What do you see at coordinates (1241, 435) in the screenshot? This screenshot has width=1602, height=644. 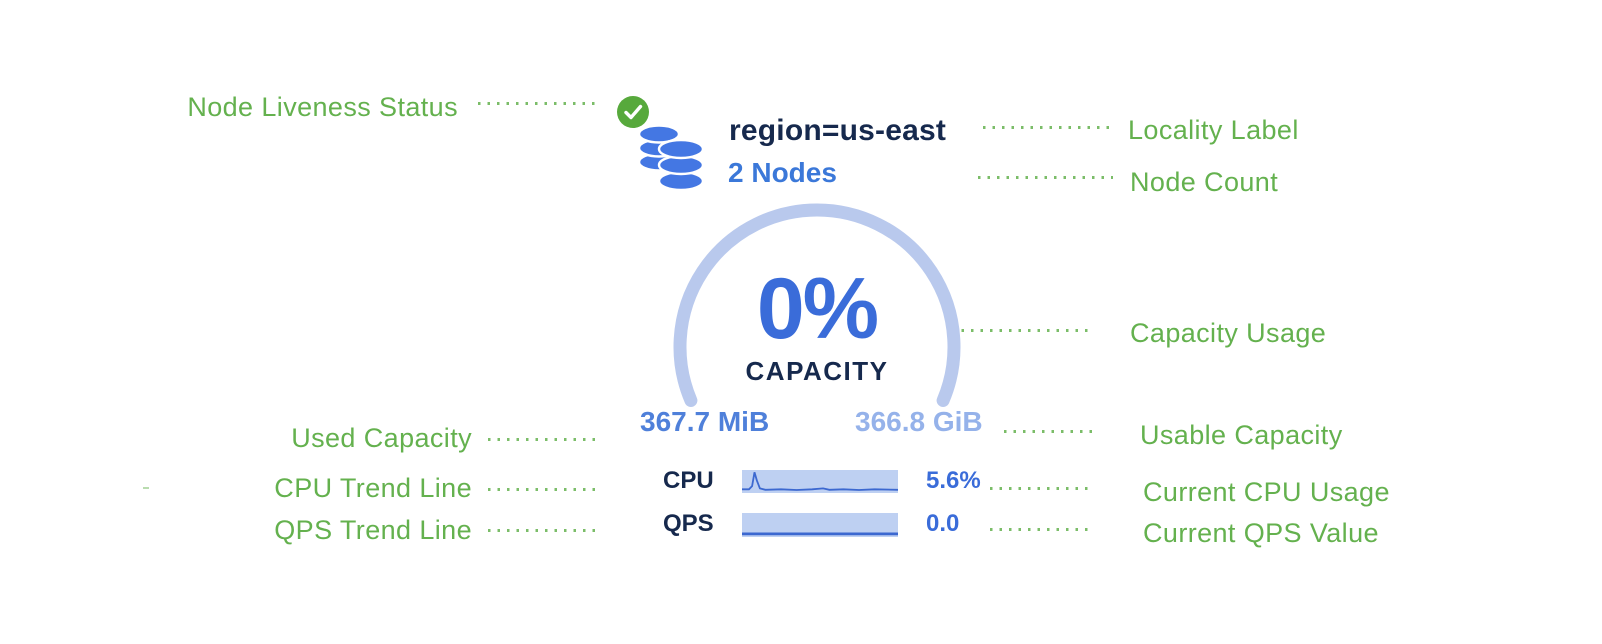 I see `annotation-usable-capacity: Usable Capacity` at bounding box center [1241, 435].